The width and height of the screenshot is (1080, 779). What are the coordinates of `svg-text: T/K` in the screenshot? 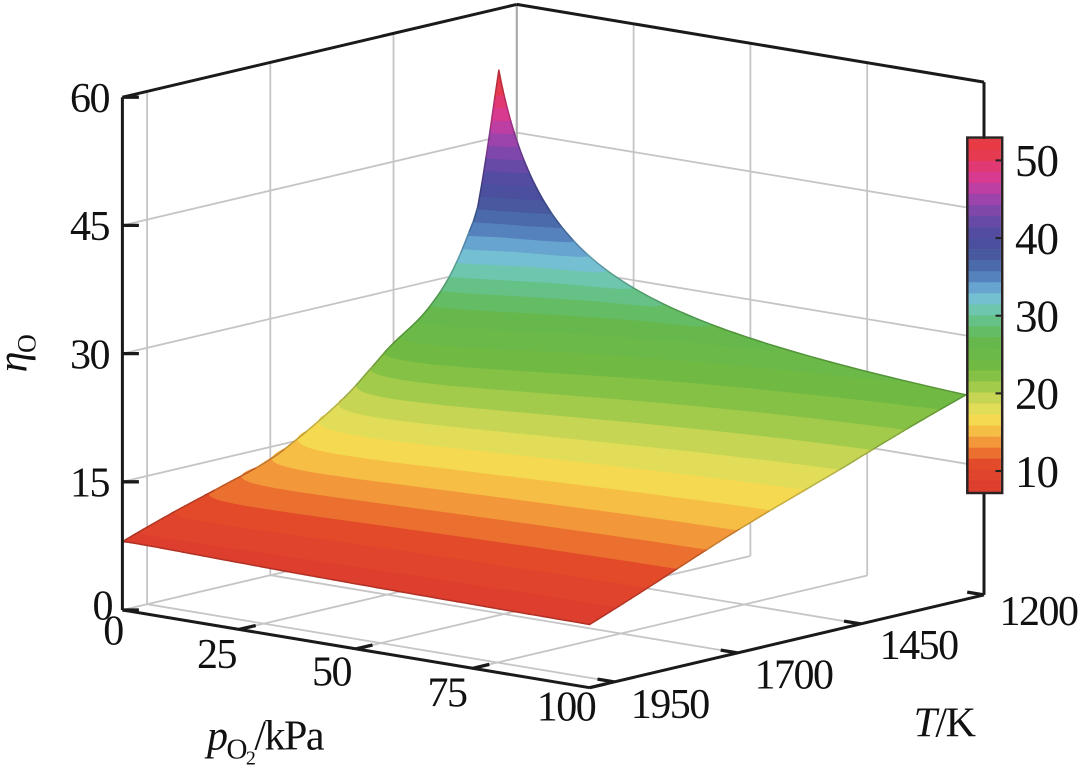 It's located at (945, 724).